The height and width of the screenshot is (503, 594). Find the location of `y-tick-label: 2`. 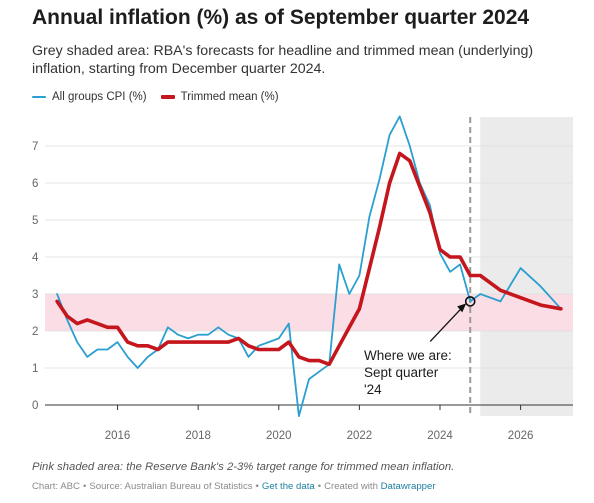

y-tick-label: 2 is located at coordinates (35, 332).